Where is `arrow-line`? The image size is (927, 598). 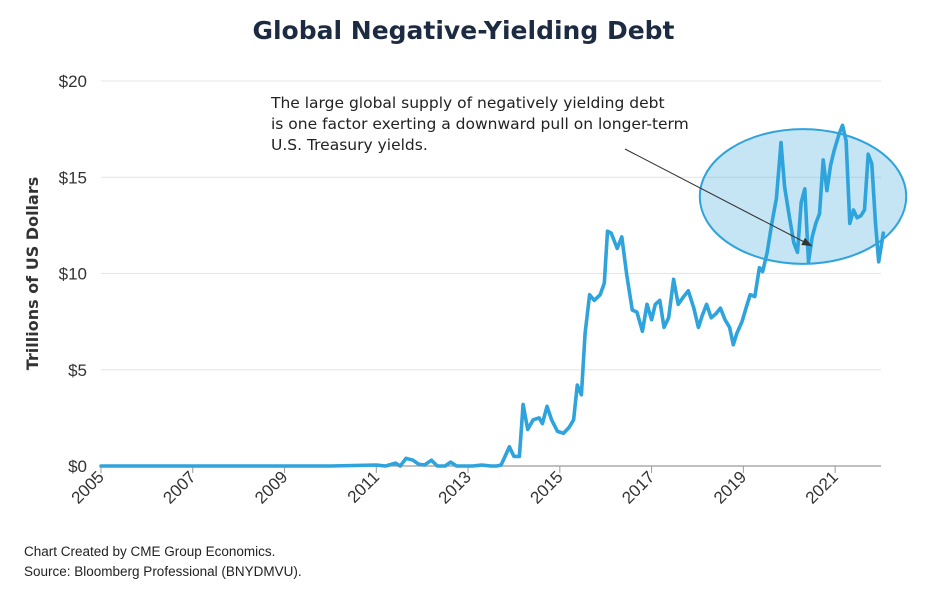
arrow-line is located at coordinates (718, 197).